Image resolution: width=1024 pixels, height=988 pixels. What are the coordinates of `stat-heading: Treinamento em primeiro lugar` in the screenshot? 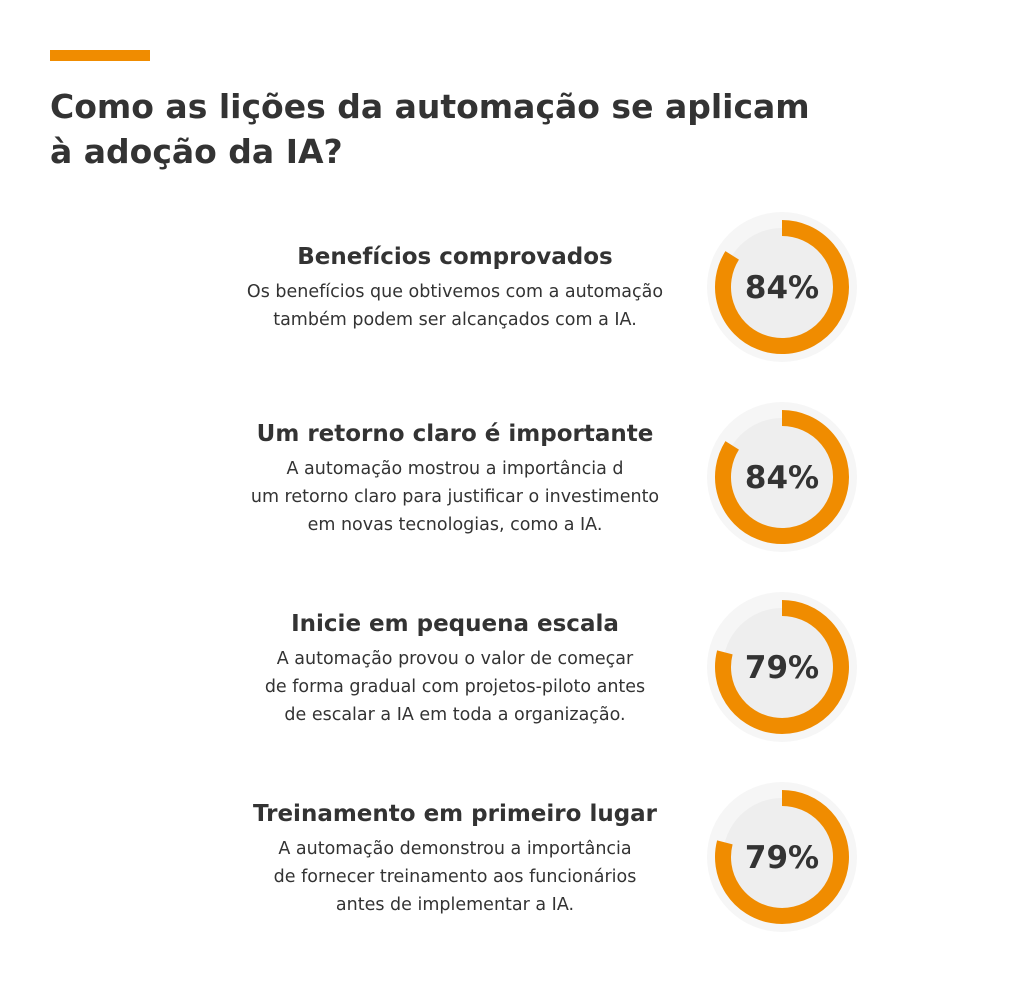 It's located at (455, 814).